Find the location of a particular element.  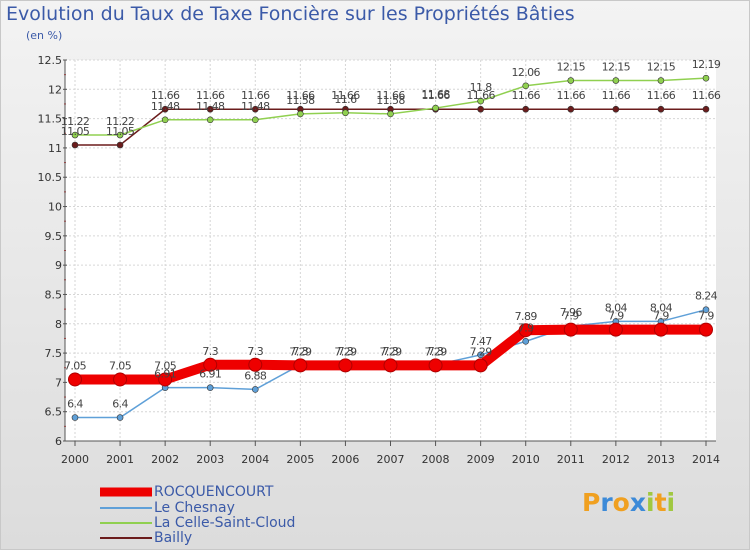

data-label-rocquencourt: 7.05 is located at coordinates (120, 365).